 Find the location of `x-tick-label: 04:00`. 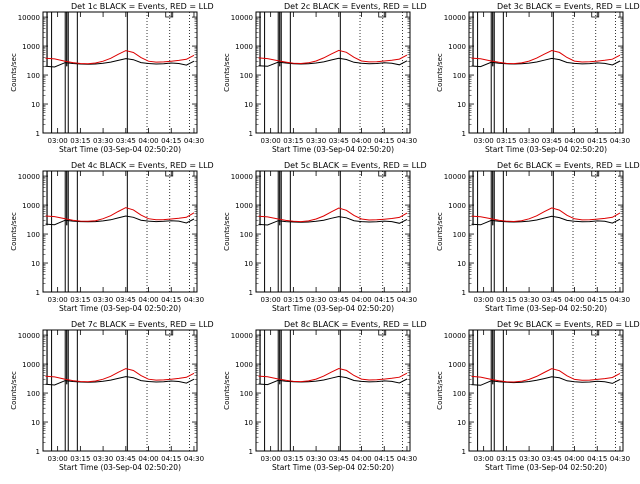

x-tick-label: 04:00 is located at coordinates (148, 300).